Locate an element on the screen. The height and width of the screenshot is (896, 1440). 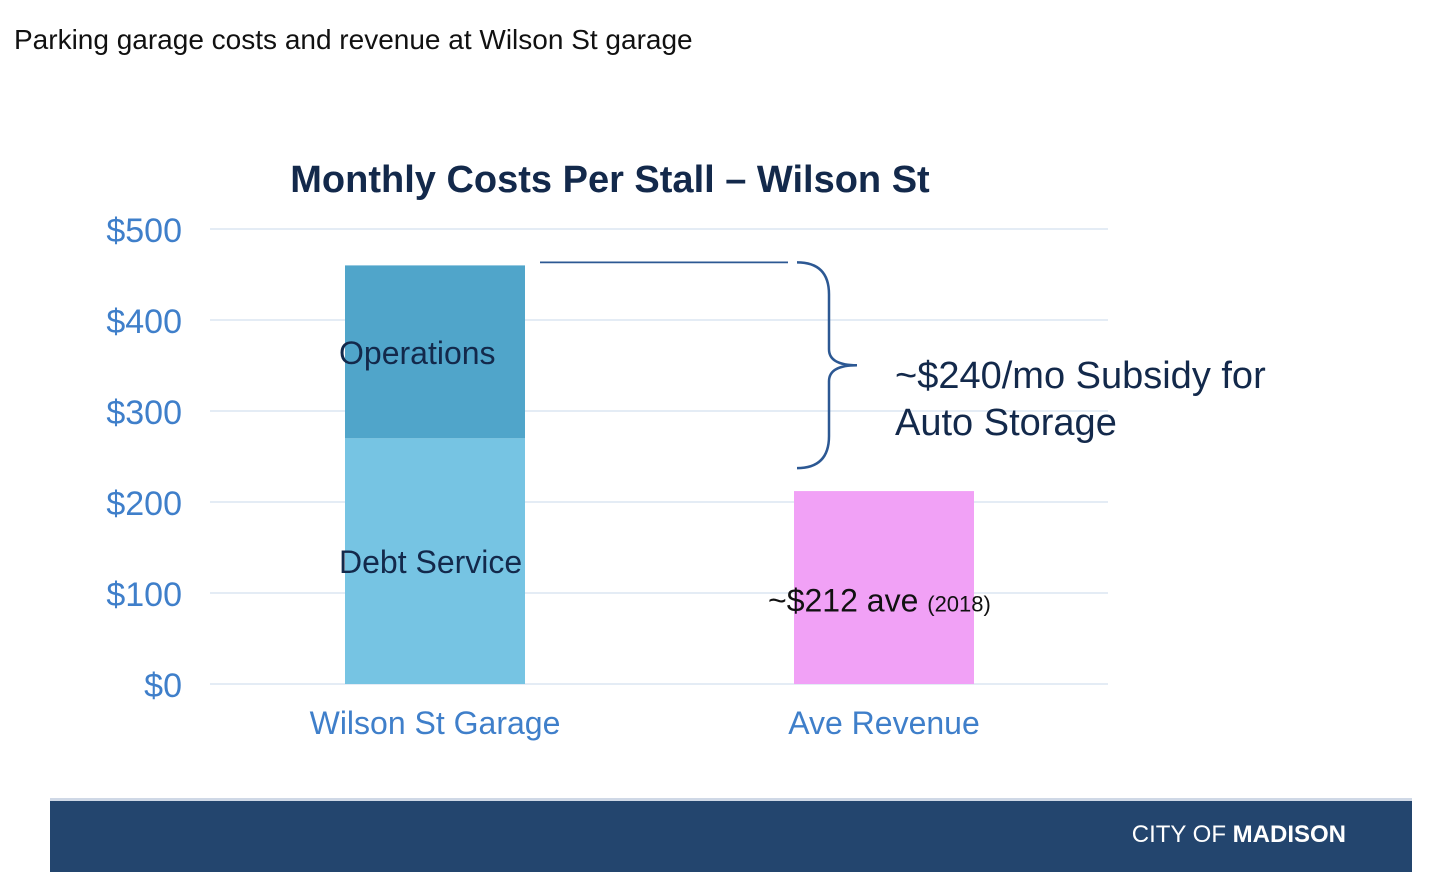
curly-brace is located at coordinates (827, 365).